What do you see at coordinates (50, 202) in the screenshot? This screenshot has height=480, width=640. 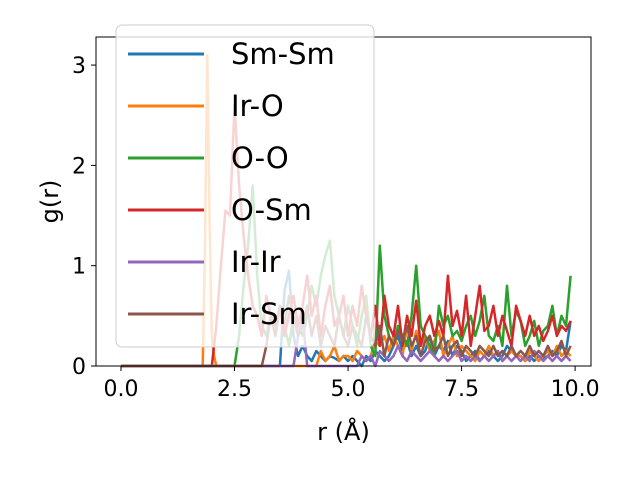 I see `y-axis-label: g(r)` at bounding box center [50, 202].